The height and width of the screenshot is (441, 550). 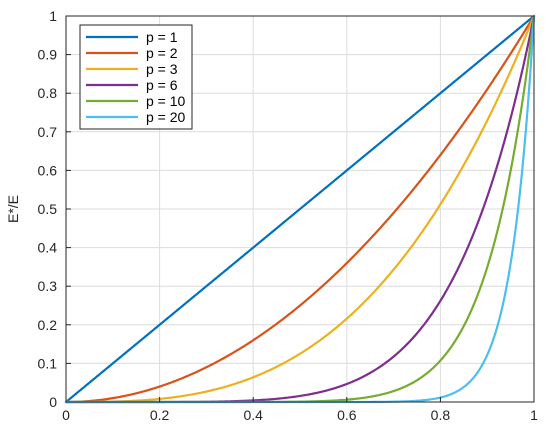 I want to click on y-tick-label: 0.6, so click(x=48, y=170).